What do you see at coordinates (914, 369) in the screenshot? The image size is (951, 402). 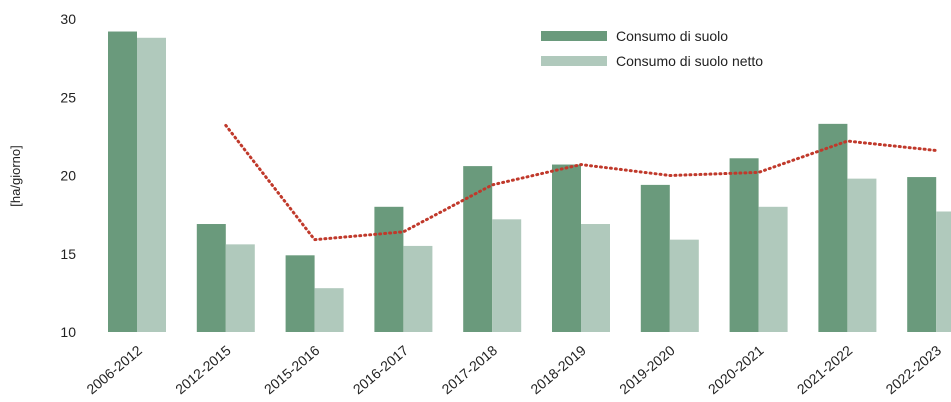 I see `x-tick-label: 2022-2023` at bounding box center [914, 369].